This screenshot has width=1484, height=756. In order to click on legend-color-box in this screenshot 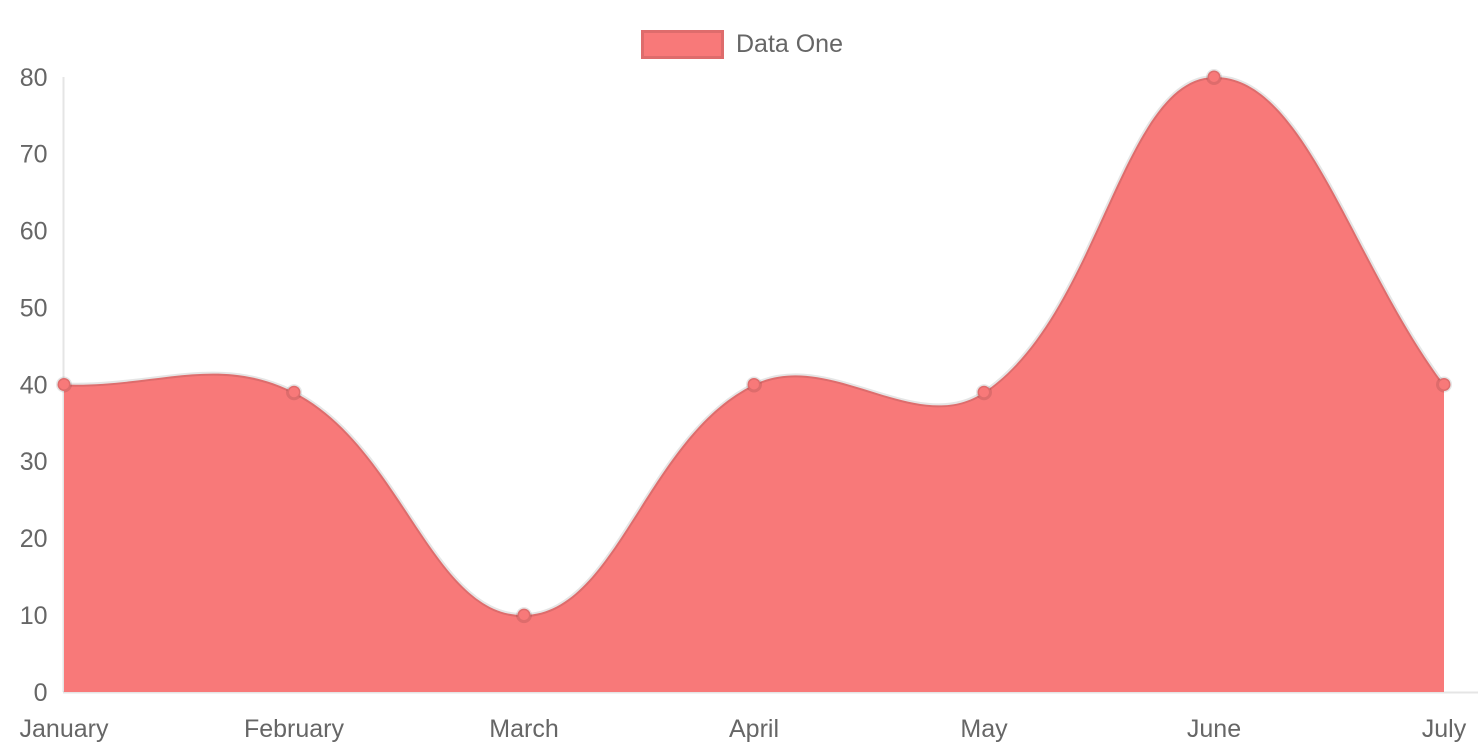, I will do `click(682, 44)`.